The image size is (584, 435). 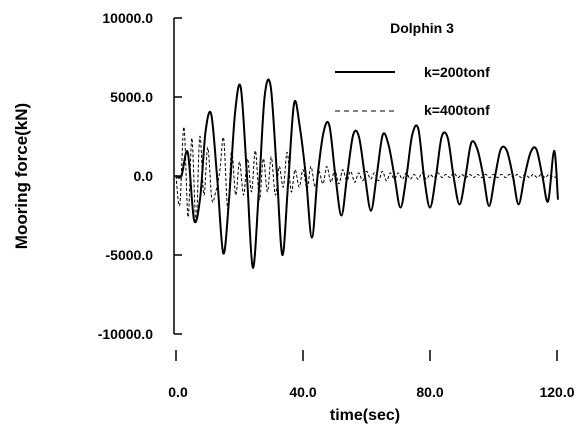 I want to click on x-tick-label: 80.0, so click(x=429, y=392).